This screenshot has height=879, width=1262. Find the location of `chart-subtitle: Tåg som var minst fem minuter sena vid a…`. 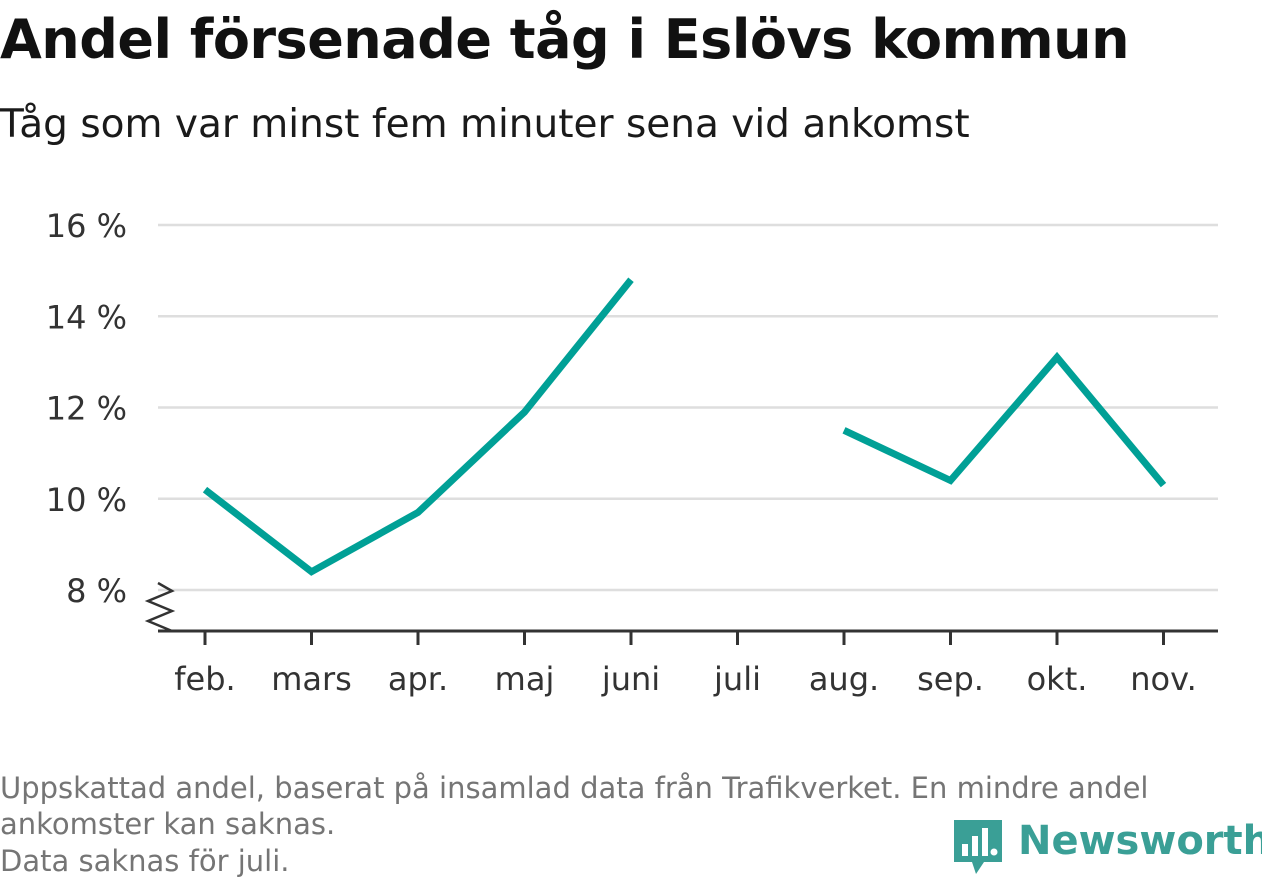

chart-subtitle: Tåg som var minst fem minuter sena vid a… is located at coordinates (485, 124).